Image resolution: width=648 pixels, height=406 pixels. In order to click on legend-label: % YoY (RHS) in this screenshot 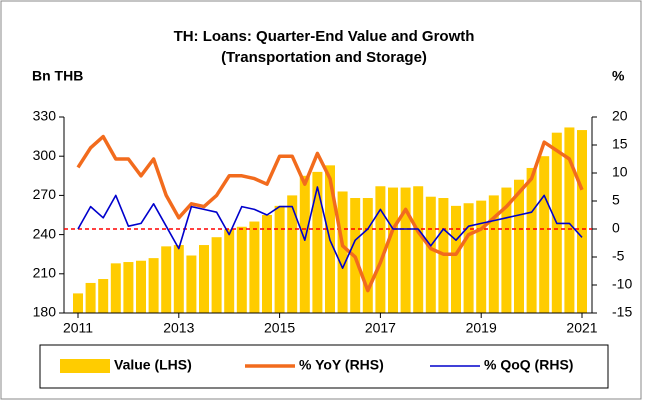, I will do `click(341, 365)`.